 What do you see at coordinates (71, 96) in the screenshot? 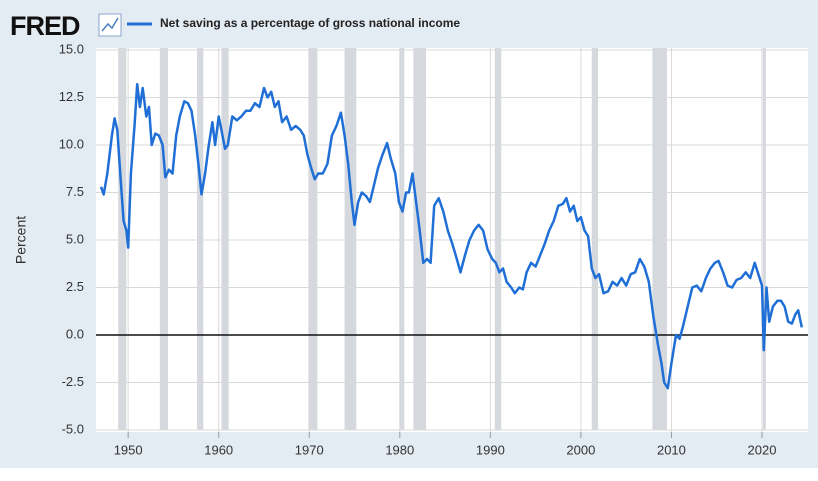
I see `y-tick-label: 12.5` at bounding box center [71, 96].